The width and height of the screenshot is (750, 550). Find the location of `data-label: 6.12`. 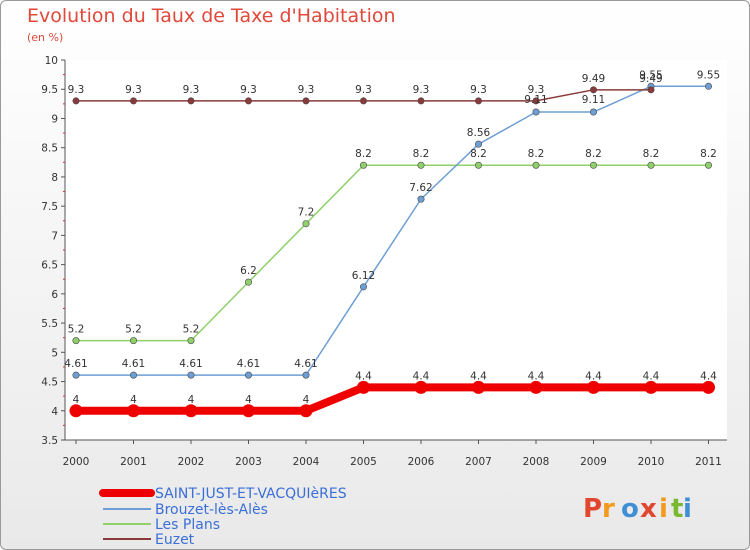

data-label: 6.12 is located at coordinates (363, 276).